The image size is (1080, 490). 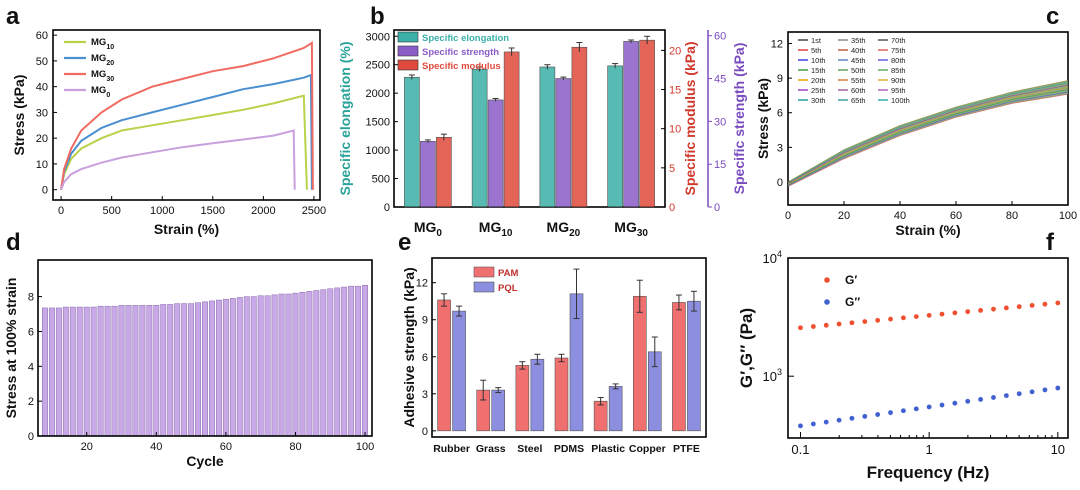 I want to click on legend-entry: 35th, so click(x=858, y=40).